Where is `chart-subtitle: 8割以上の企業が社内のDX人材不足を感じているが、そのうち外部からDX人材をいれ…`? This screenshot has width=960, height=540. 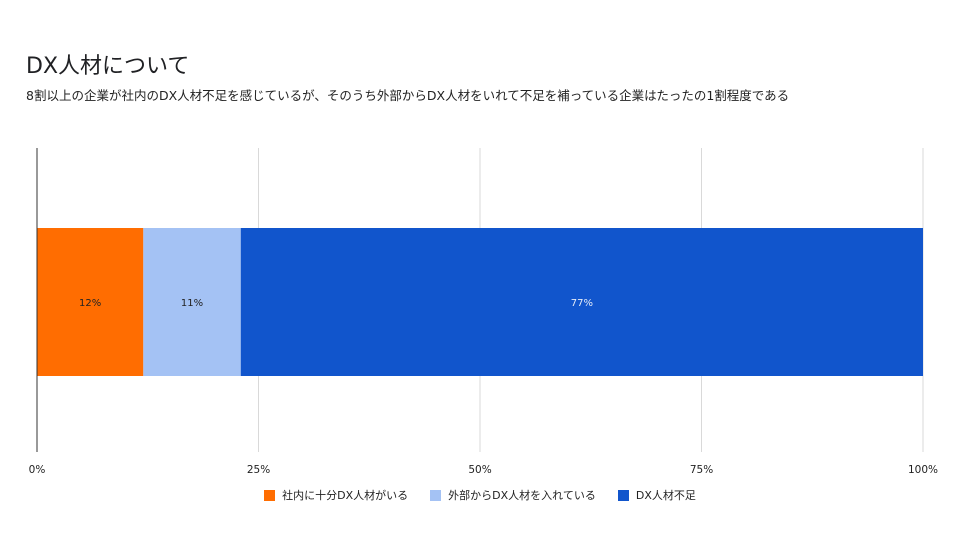 chart-subtitle: 8割以上の企業が社内のDX人材不足を感じているが、そのうち外部からDX人材をいれ… is located at coordinates (408, 95).